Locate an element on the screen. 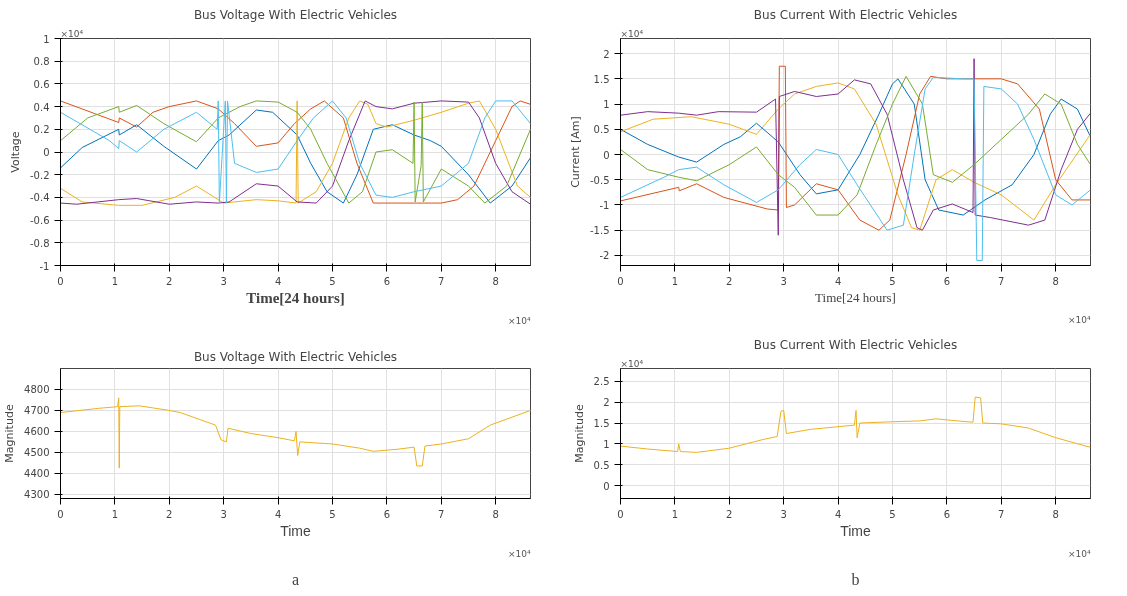  y-tick-label: 4300 is located at coordinates (37, 495).